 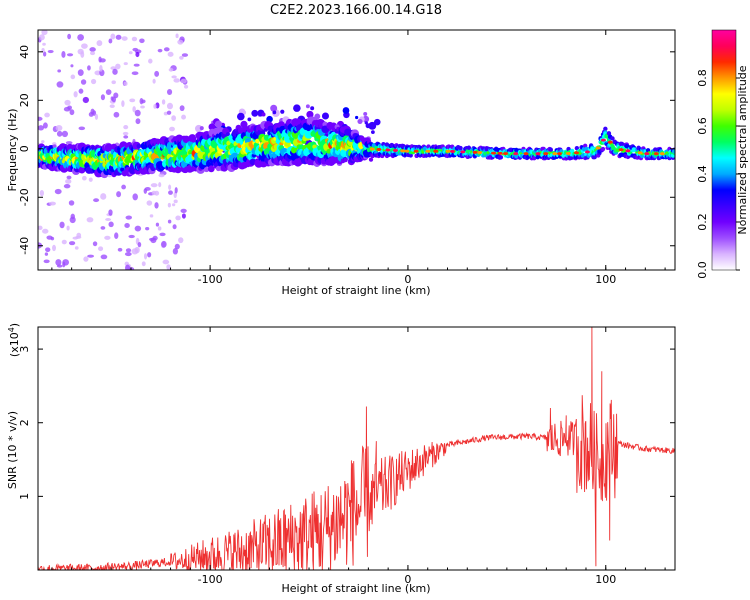 What do you see at coordinates (210, 279) in the screenshot?
I see `x-tick-label: -100` at bounding box center [210, 279].